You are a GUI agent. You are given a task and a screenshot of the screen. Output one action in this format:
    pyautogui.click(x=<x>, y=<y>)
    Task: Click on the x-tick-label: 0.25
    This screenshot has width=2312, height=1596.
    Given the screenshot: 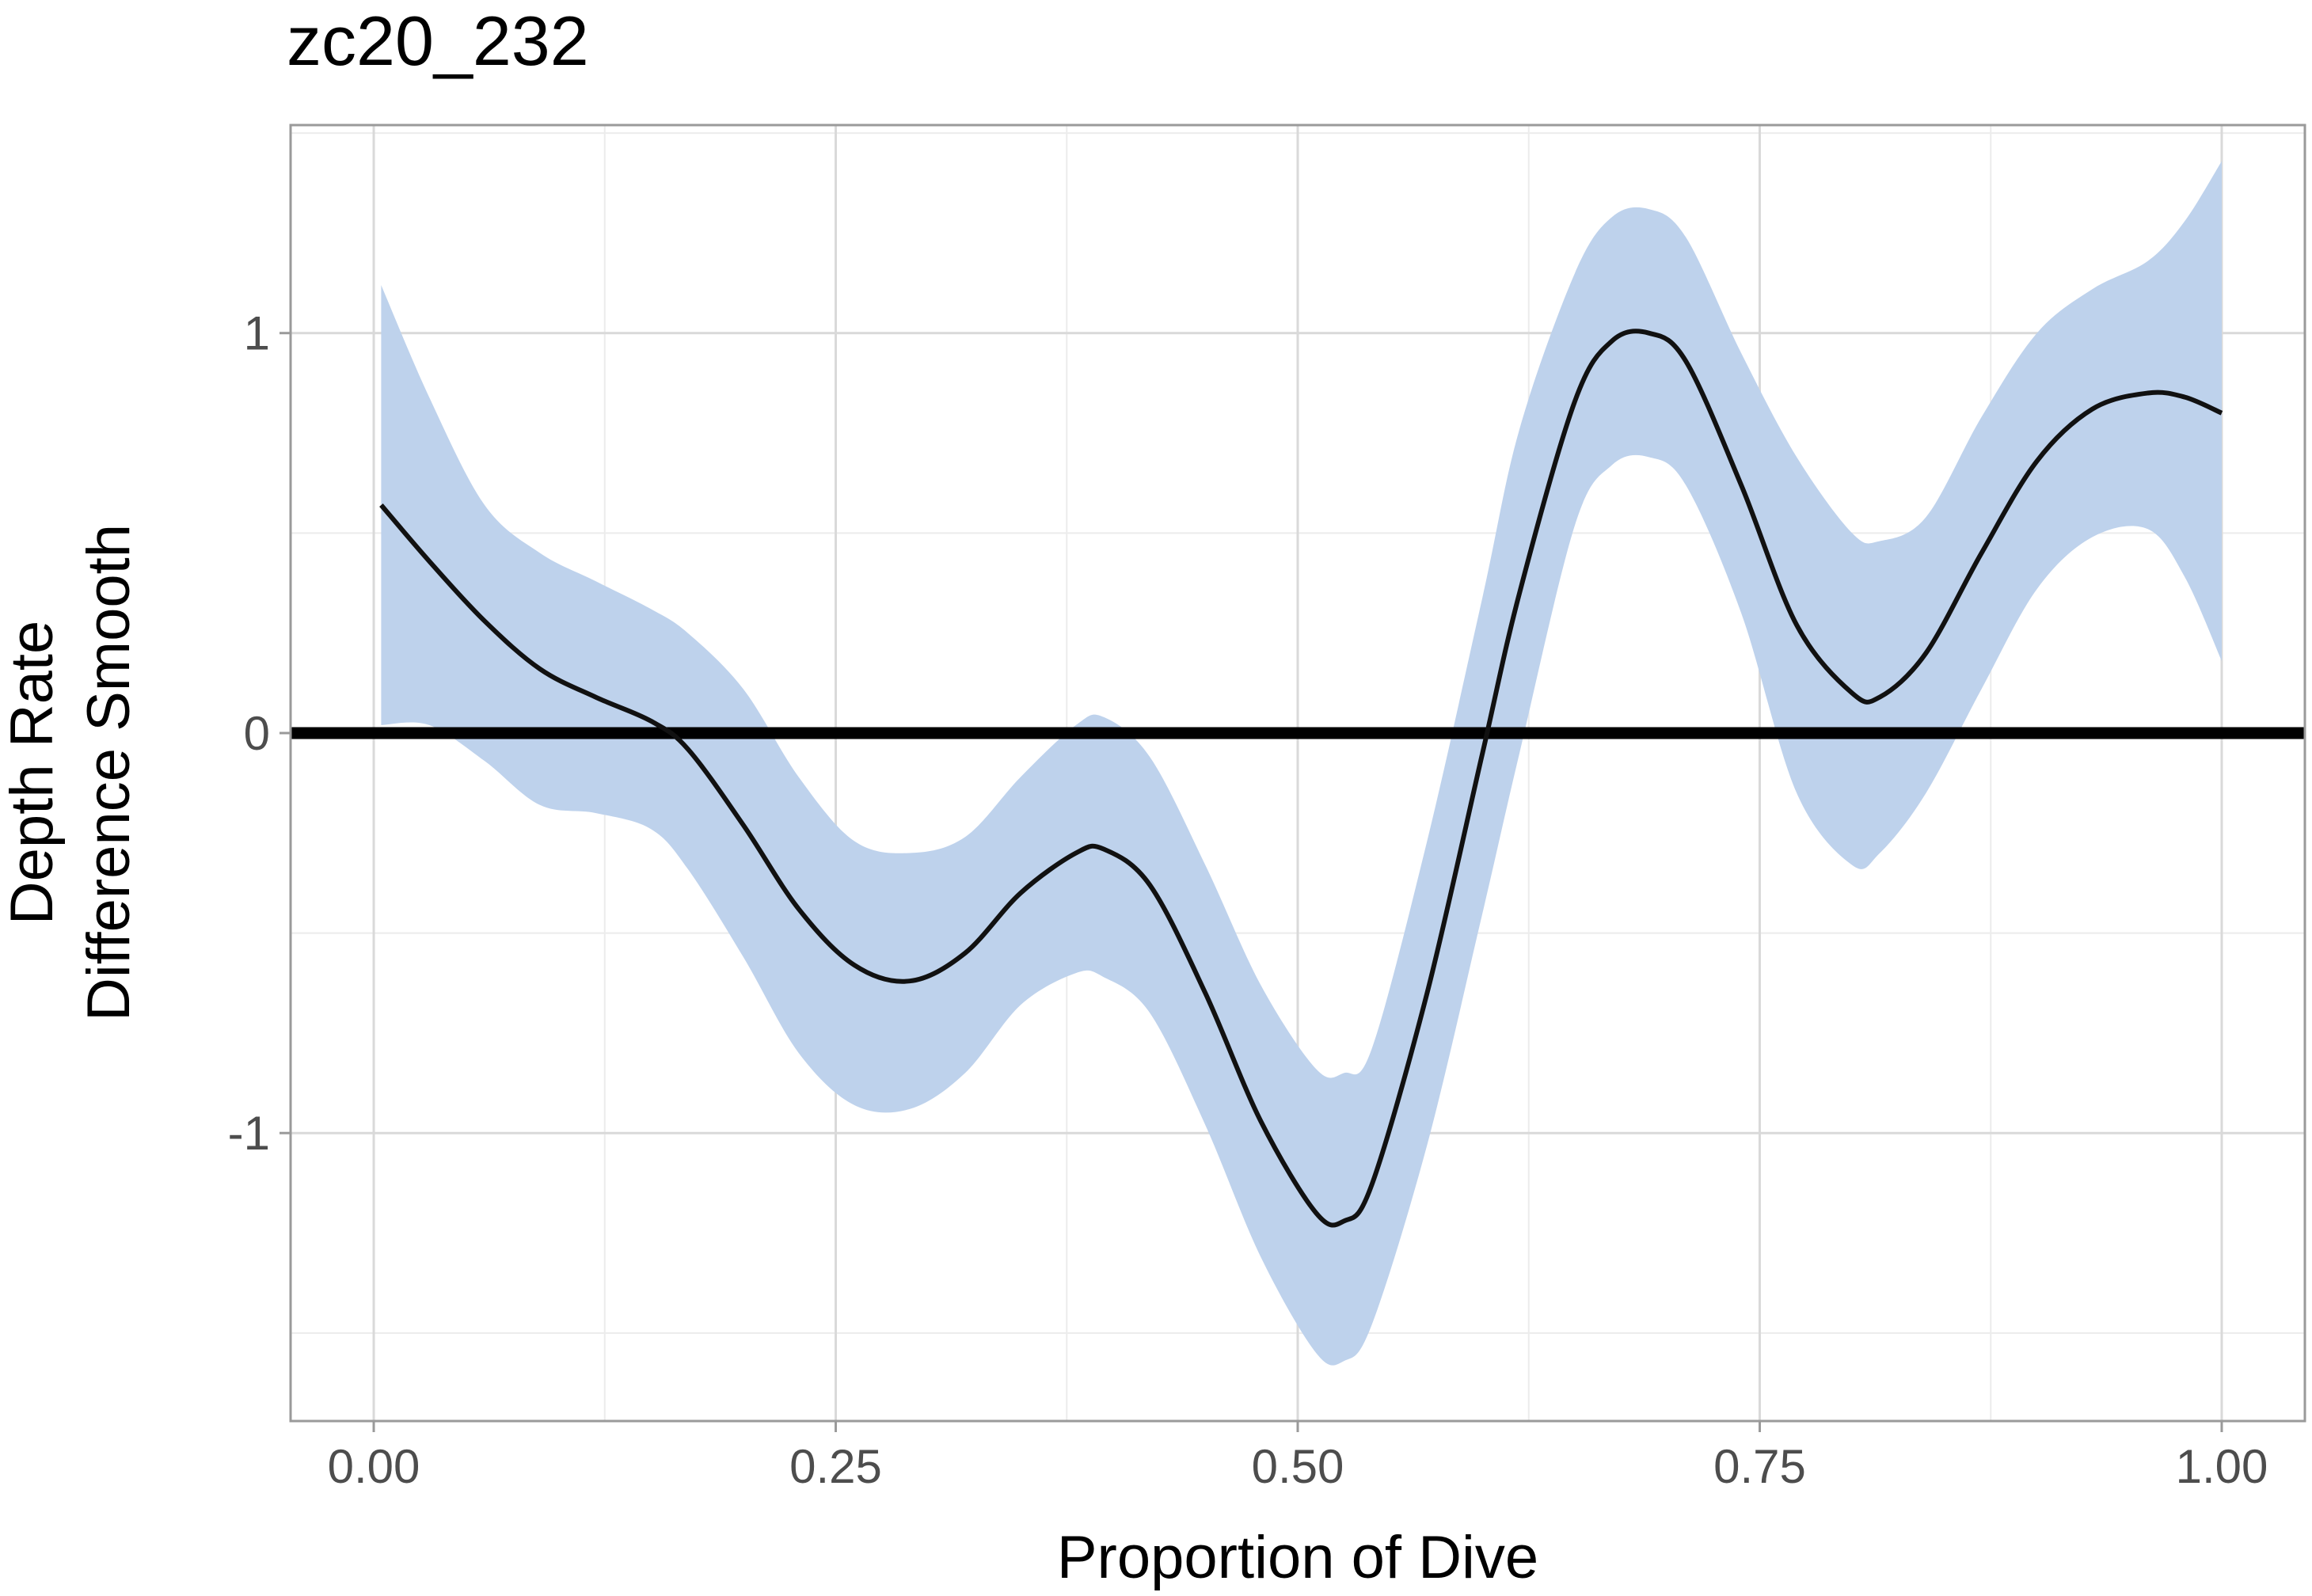 What is the action you would take?
    pyautogui.click(x=835, y=1466)
    